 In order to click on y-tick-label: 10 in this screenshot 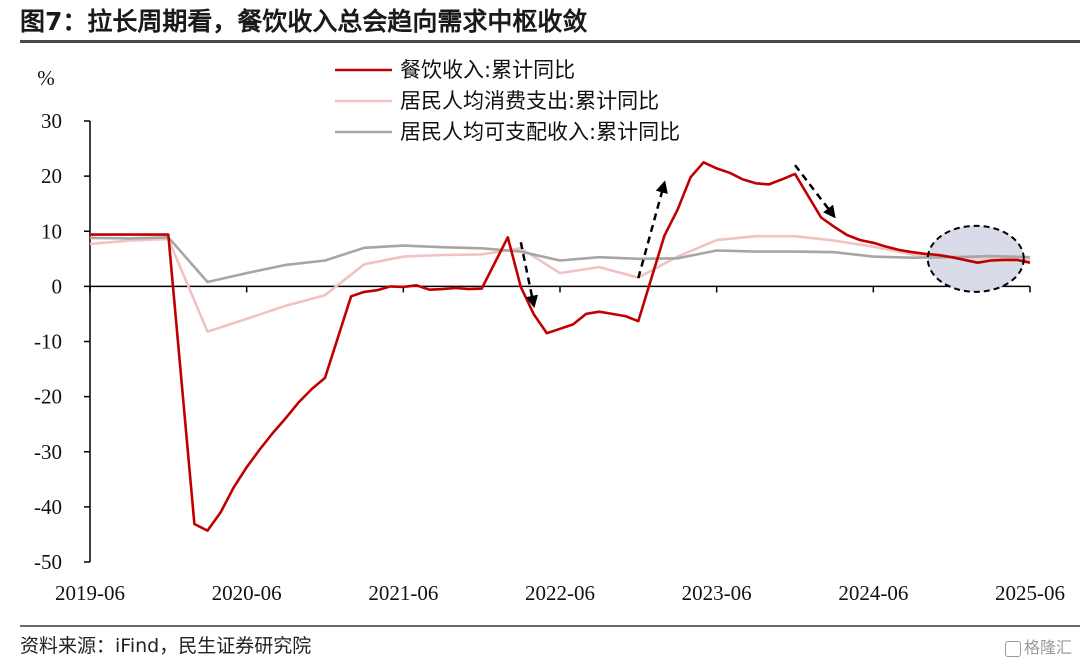, I will do `click(51, 231)`.